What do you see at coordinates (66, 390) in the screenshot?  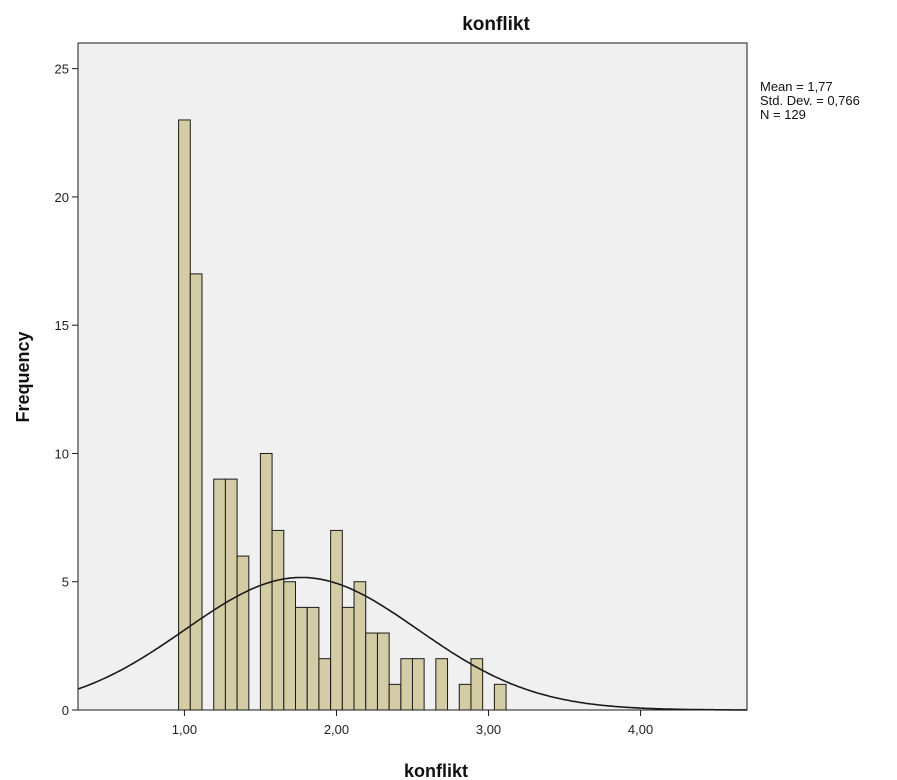 I see `y-axis: 0 5 10 15 20 25` at bounding box center [66, 390].